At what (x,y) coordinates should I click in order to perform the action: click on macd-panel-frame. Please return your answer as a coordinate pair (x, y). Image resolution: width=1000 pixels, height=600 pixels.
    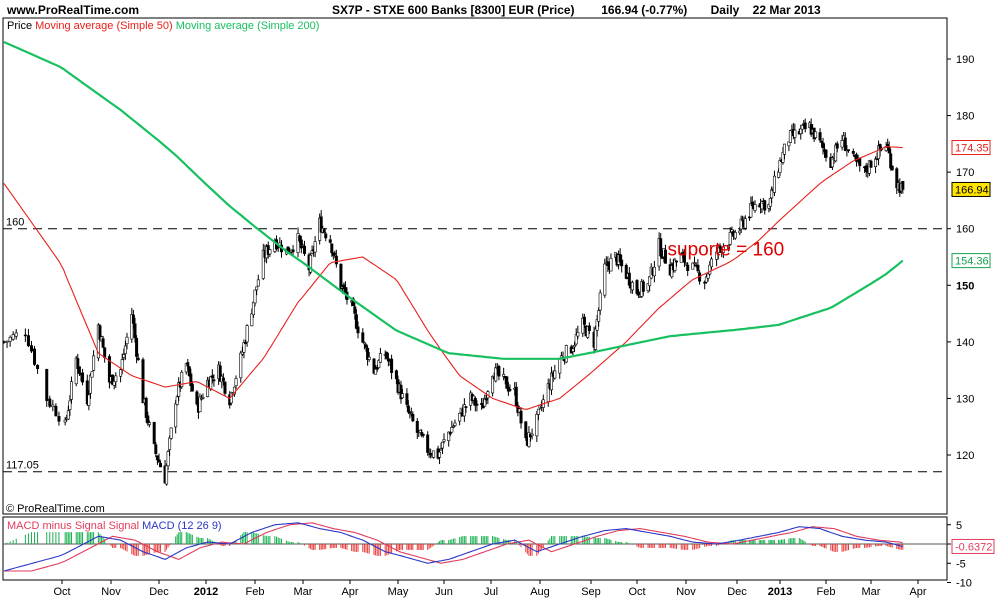
    Looking at the image, I should click on (475, 548).